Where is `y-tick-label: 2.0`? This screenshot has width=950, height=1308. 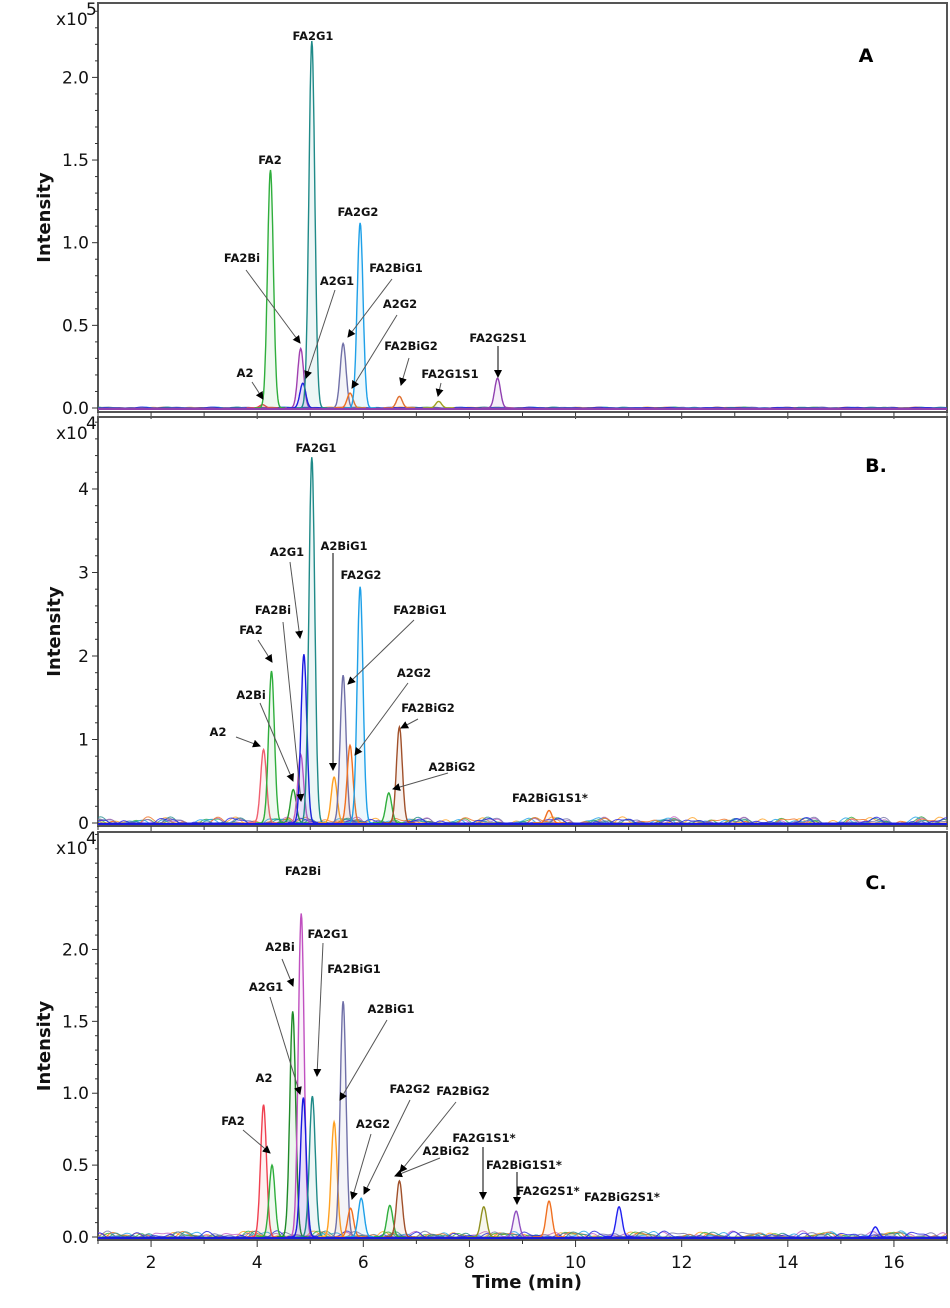
y-tick-label: 2.0 is located at coordinates (75, 78).